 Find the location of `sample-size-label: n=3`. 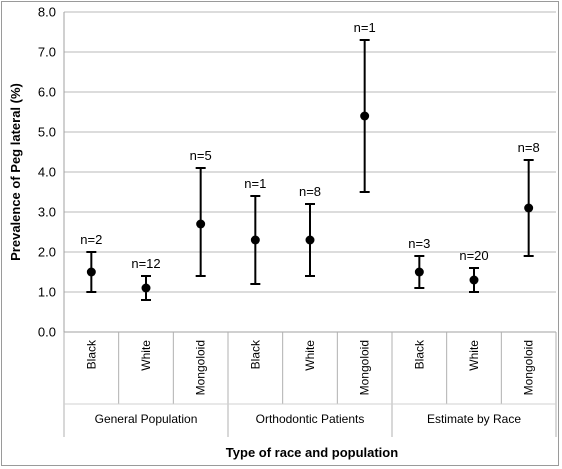

sample-size-label: n=3 is located at coordinates (419, 243).